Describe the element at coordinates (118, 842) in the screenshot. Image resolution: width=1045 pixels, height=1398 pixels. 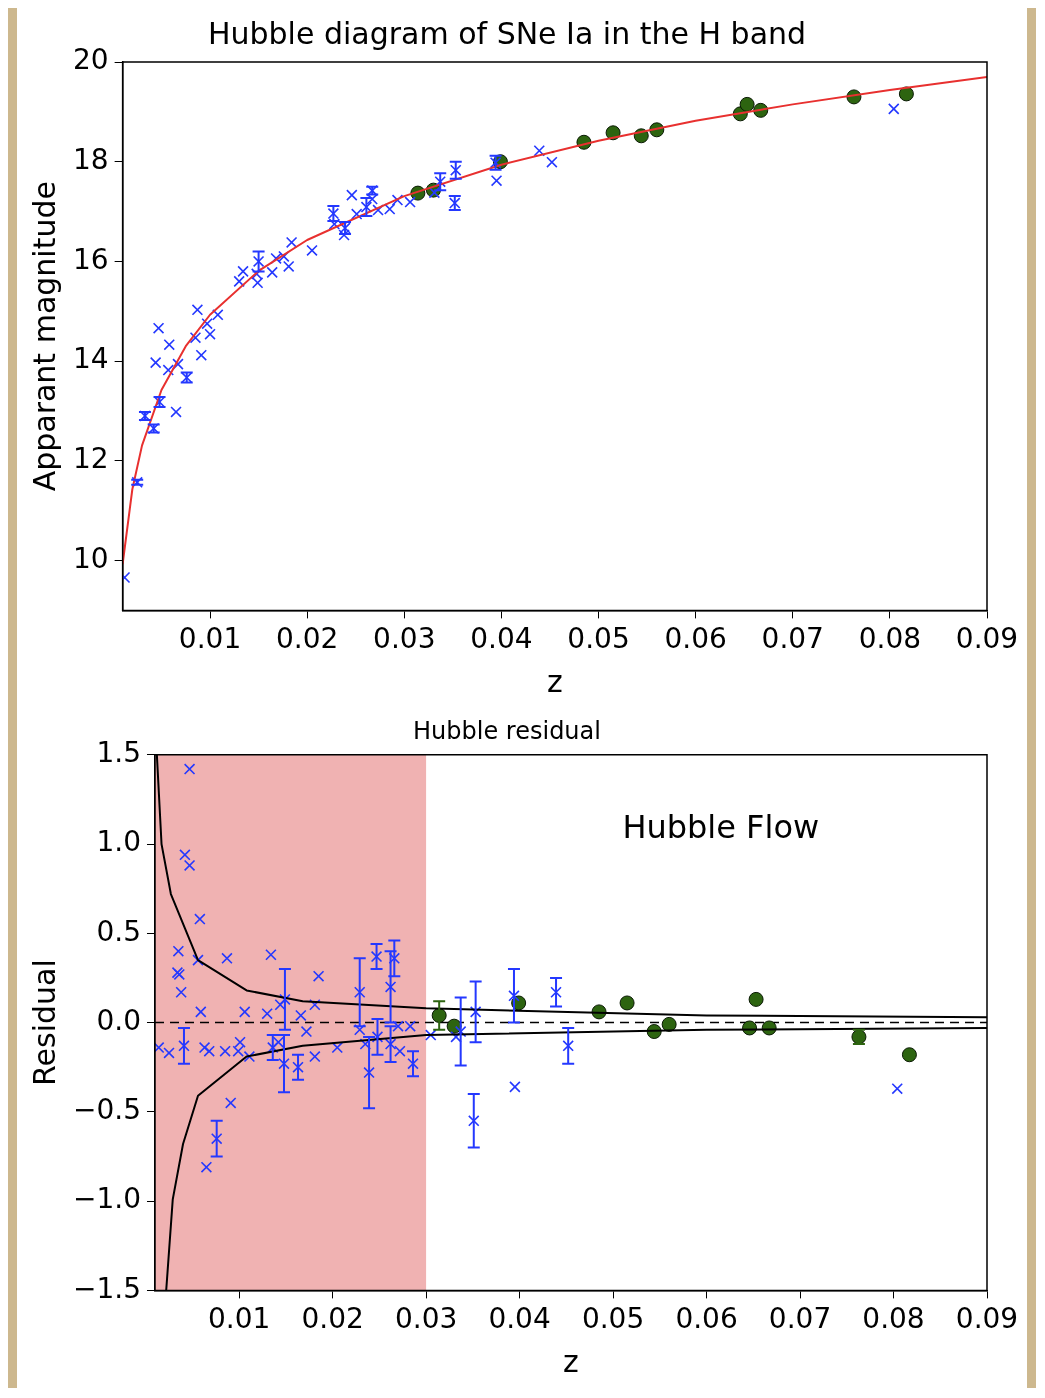
I see `y-tick-label: 1.0` at that location.